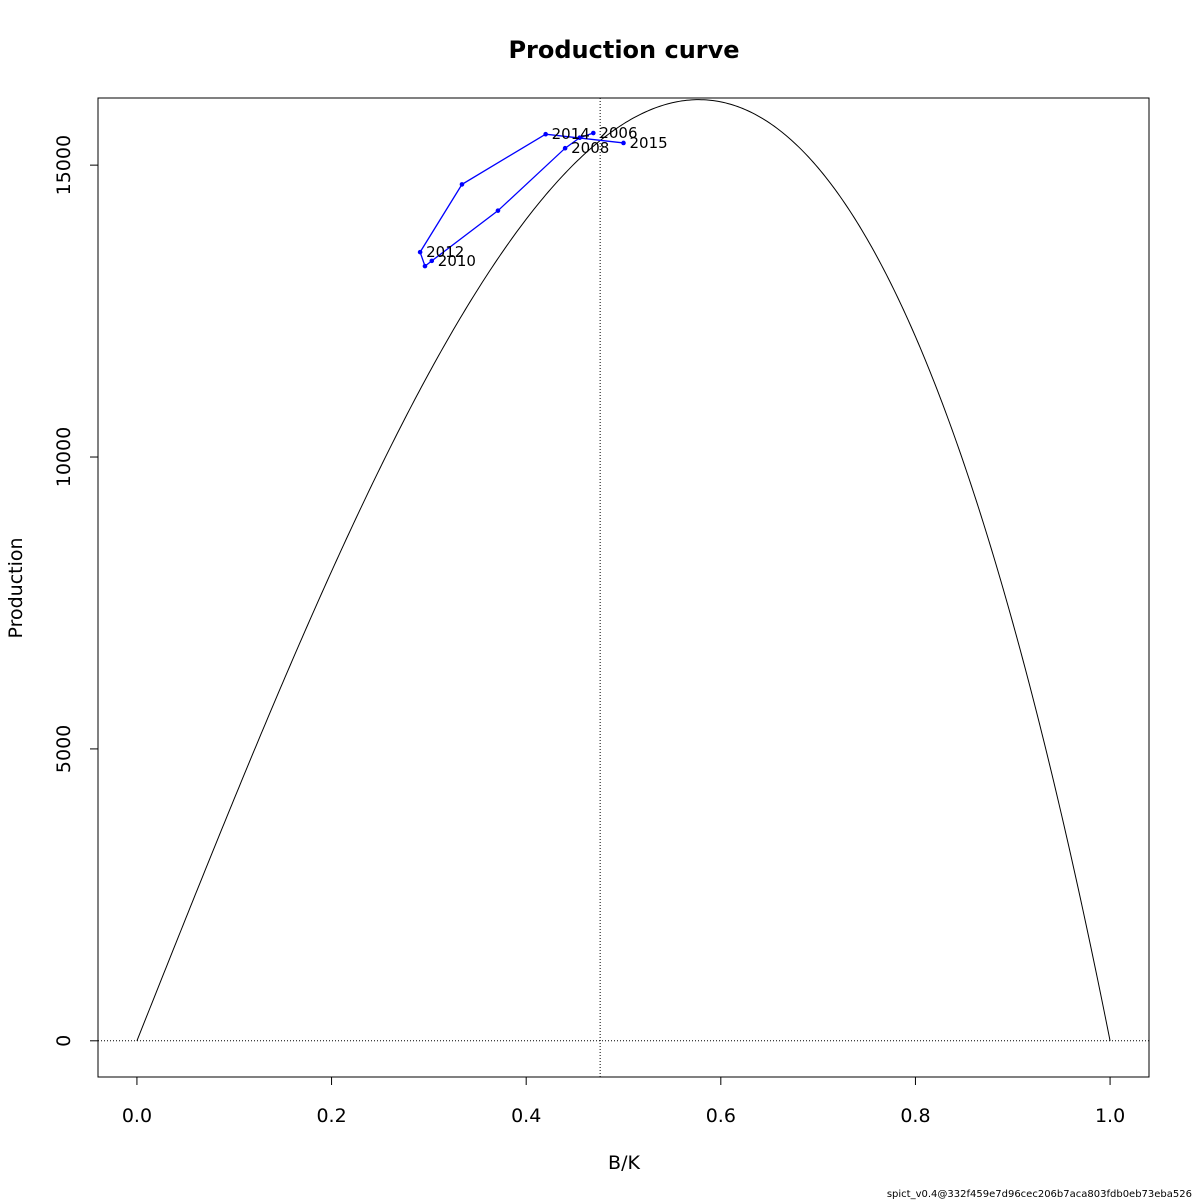 The width and height of the screenshot is (1200, 1200). I want to click on point-year-label: 2015, so click(649, 143).